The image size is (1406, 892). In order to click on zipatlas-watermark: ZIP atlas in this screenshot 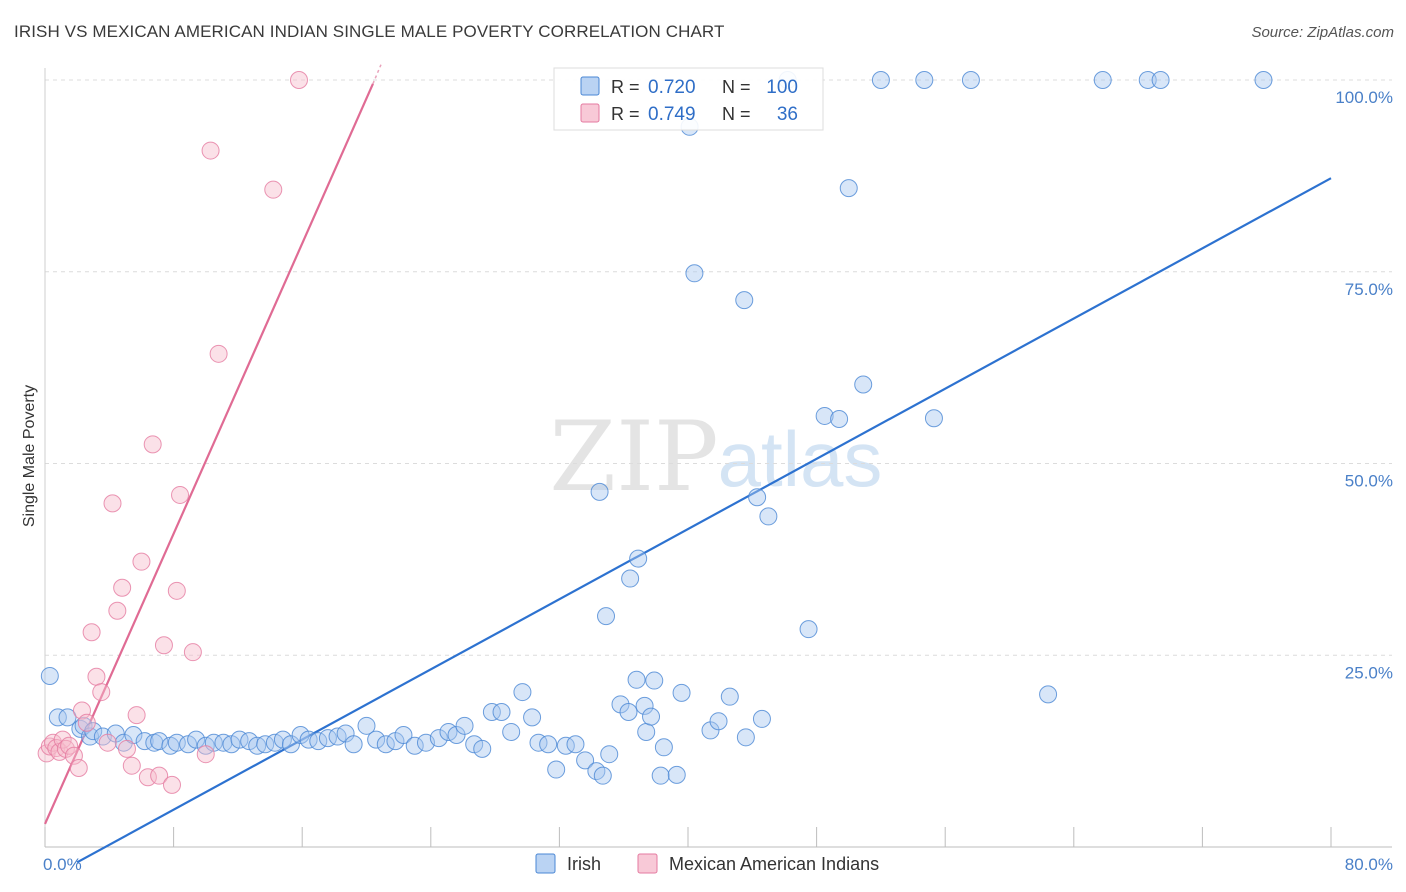, I will do `click(715, 457)`.